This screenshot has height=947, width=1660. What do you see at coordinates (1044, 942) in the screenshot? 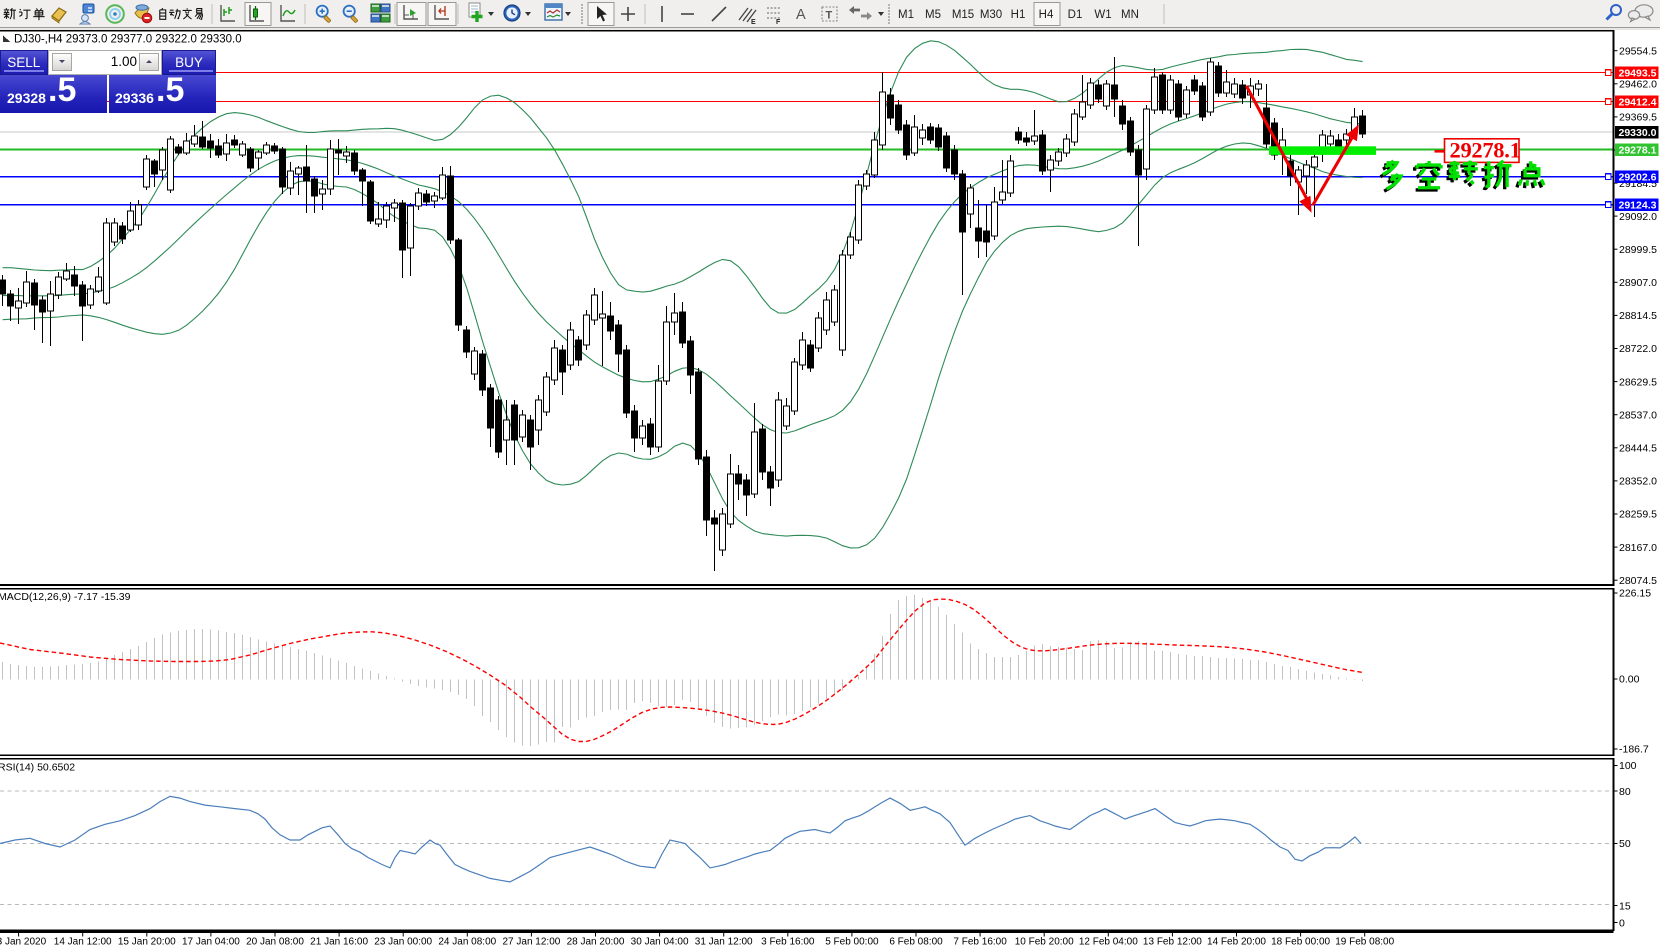
I see `svg-text: 10 Feb 20:00` at bounding box center [1044, 942].